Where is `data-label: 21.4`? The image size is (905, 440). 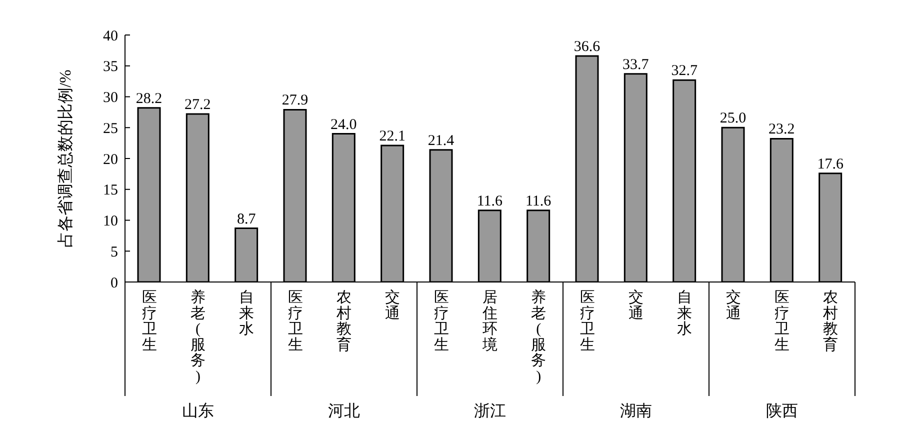 data-label: 21.4 is located at coordinates (441, 140).